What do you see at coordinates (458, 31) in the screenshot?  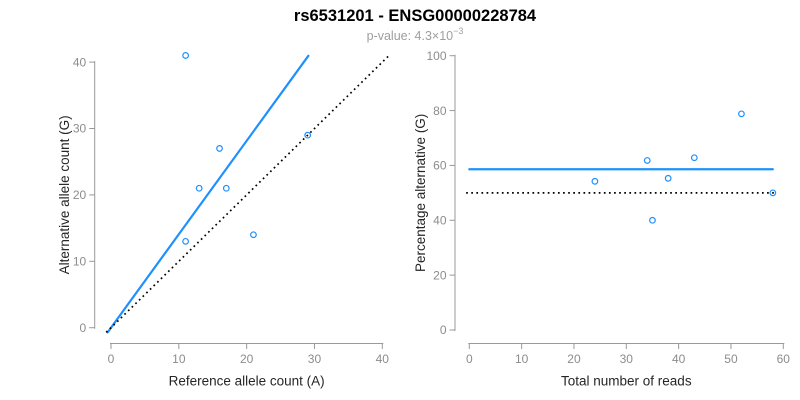 I see `p-value-exponent: −3` at bounding box center [458, 31].